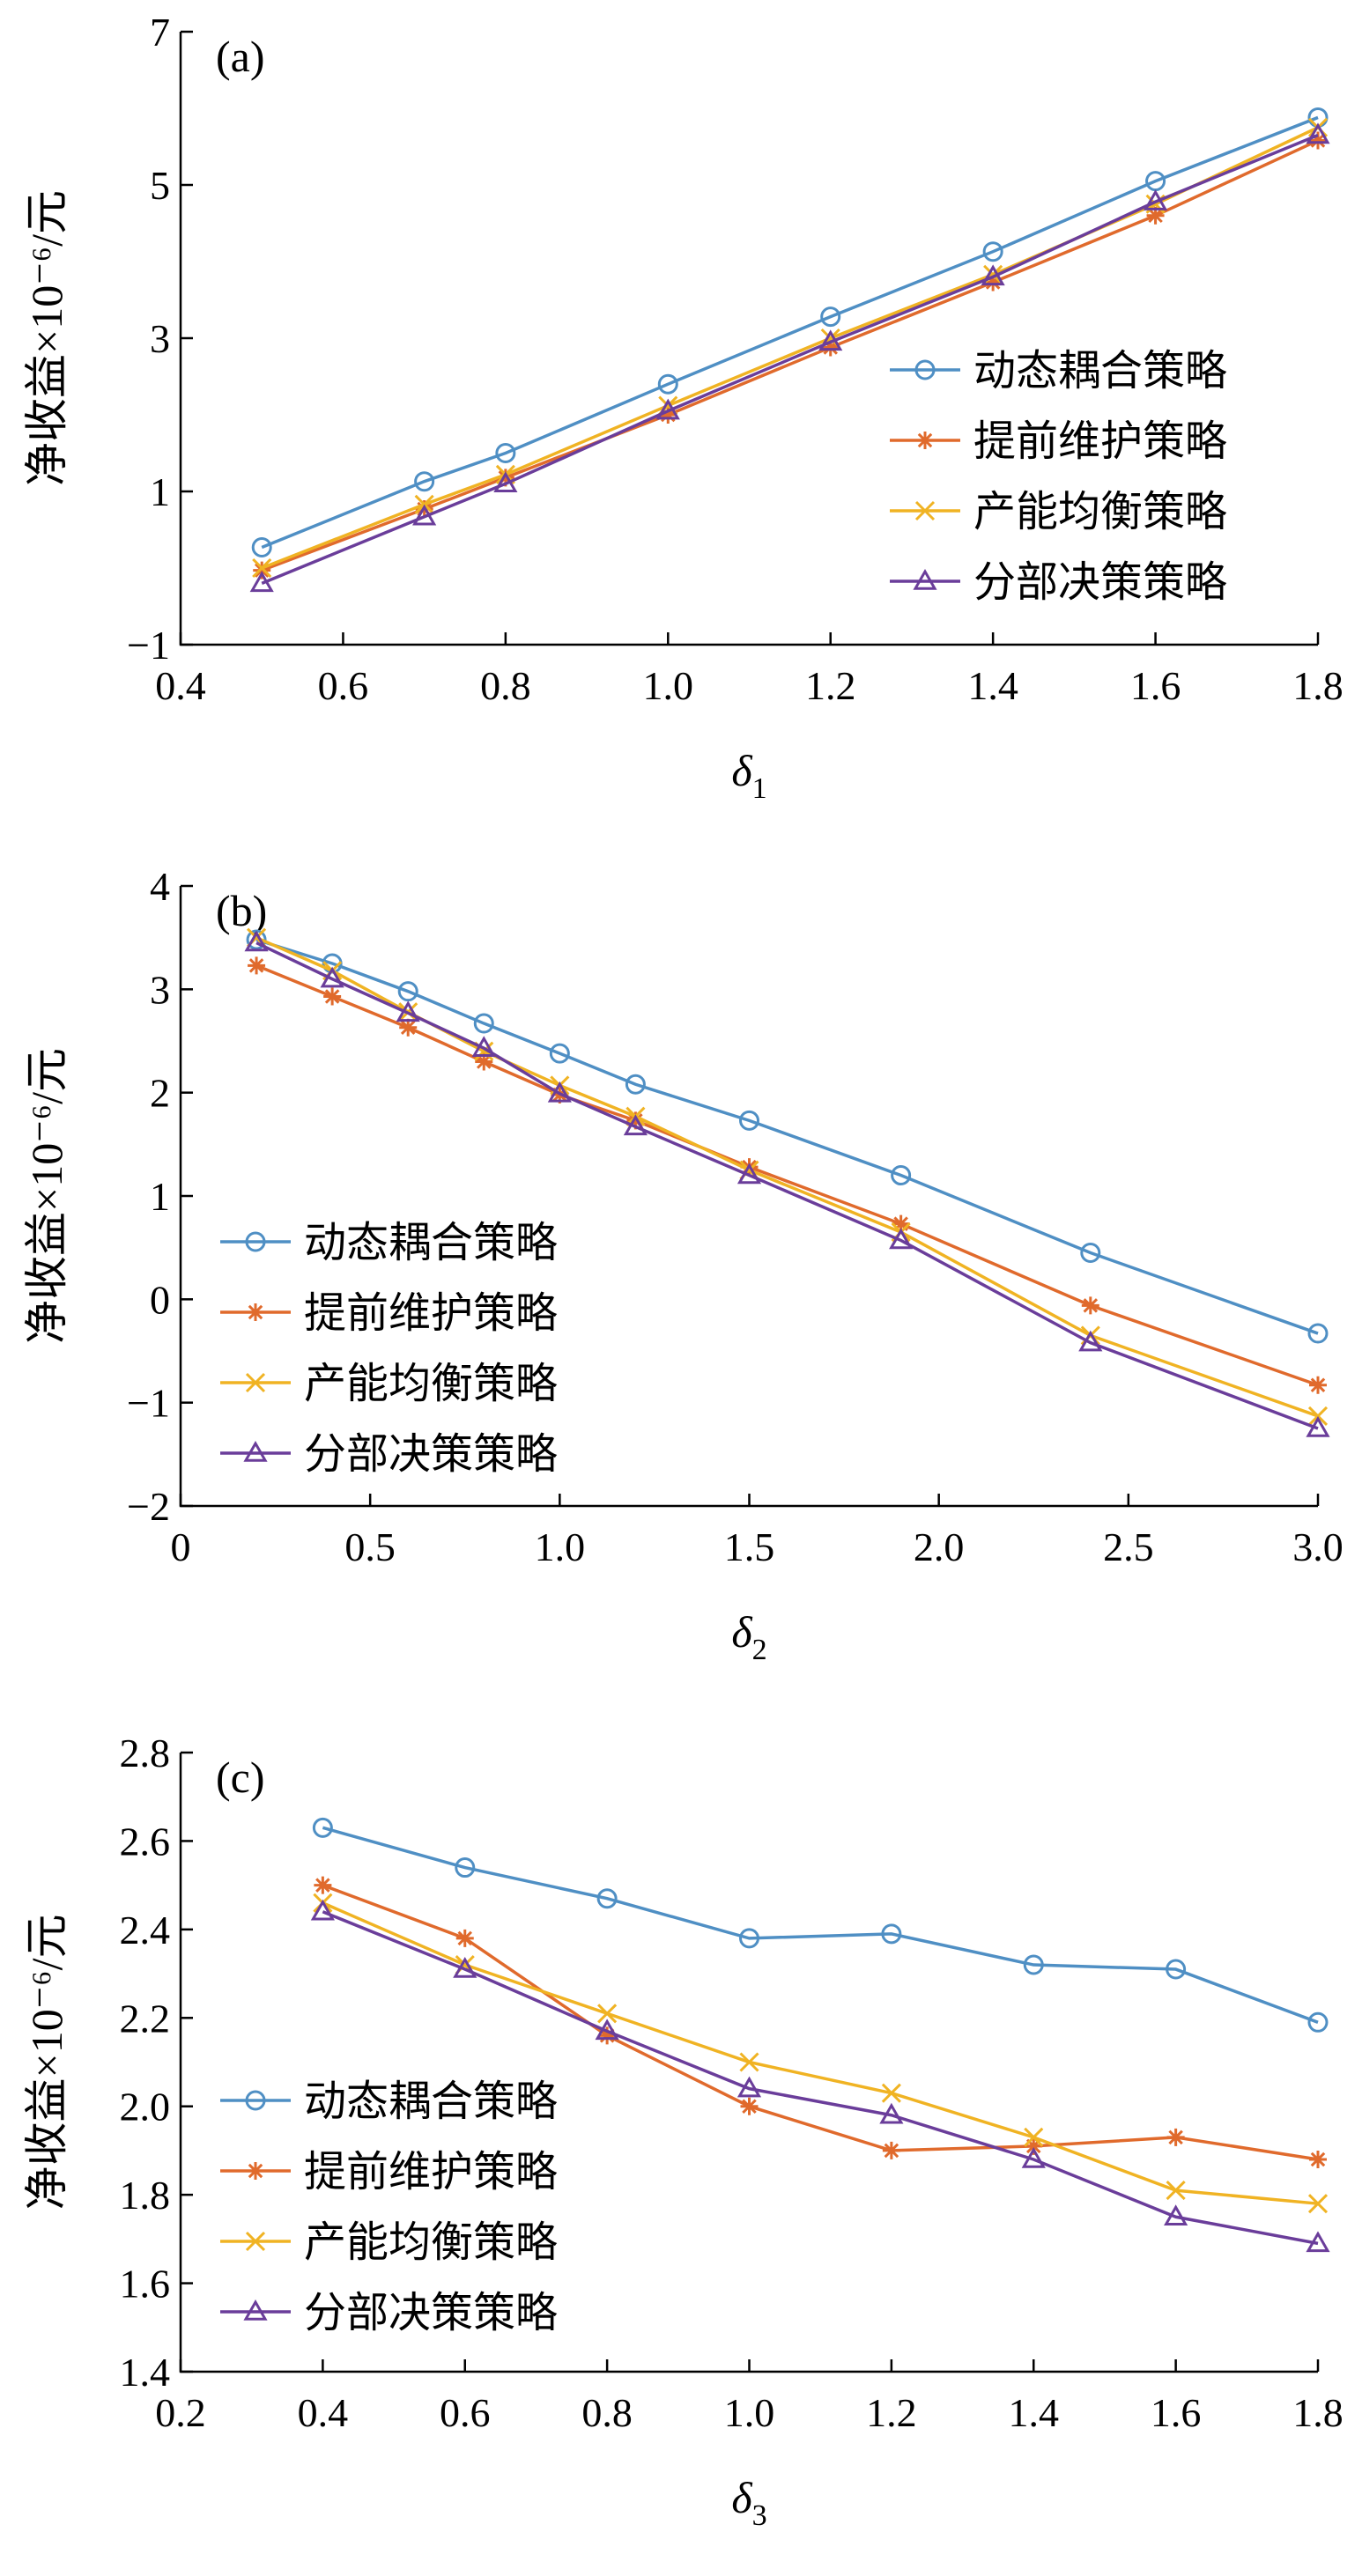  I want to click on x-axis-title: δ1, so click(748, 775).